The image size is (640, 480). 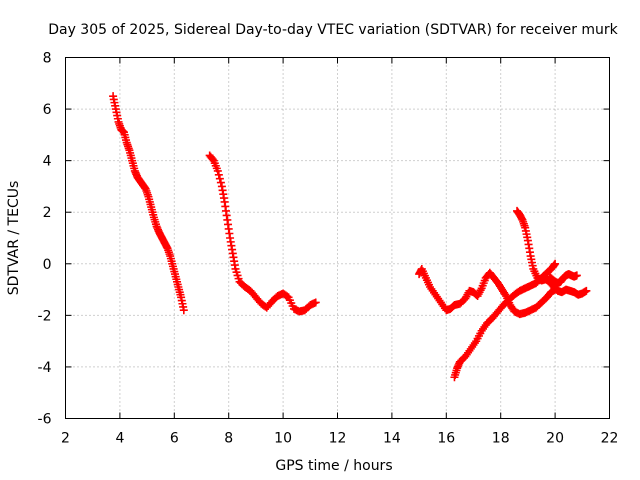 What do you see at coordinates (333, 466) in the screenshot?
I see `x-axis-label: GPS time / hours` at bounding box center [333, 466].